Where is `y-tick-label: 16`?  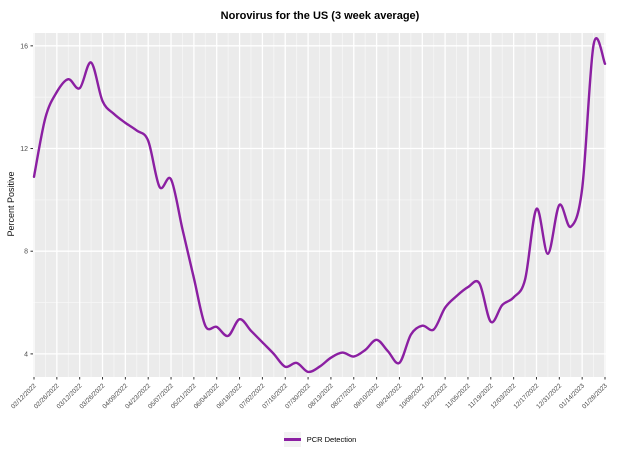 y-tick-label: 16 is located at coordinates (24, 46).